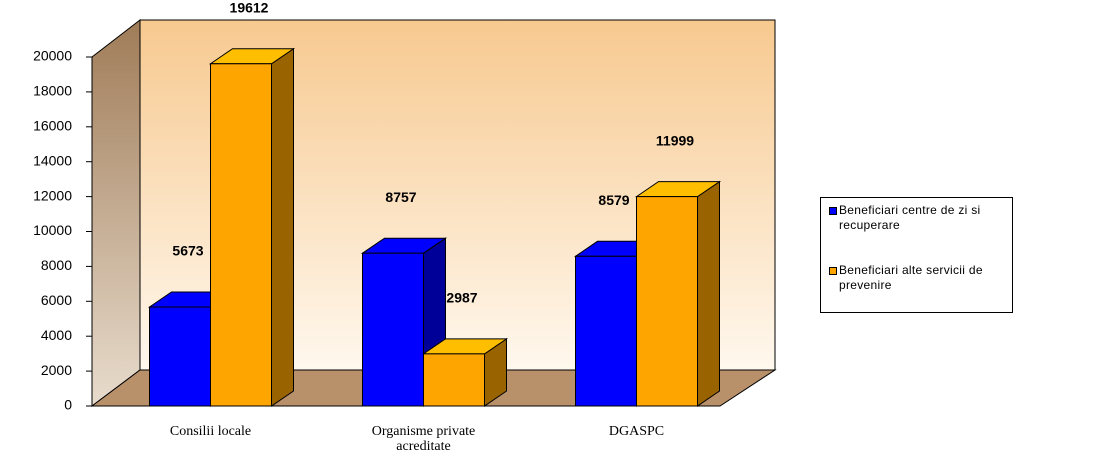  Describe the element at coordinates (52, 160) in the screenshot. I see `y-tick-label: 14000` at that location.